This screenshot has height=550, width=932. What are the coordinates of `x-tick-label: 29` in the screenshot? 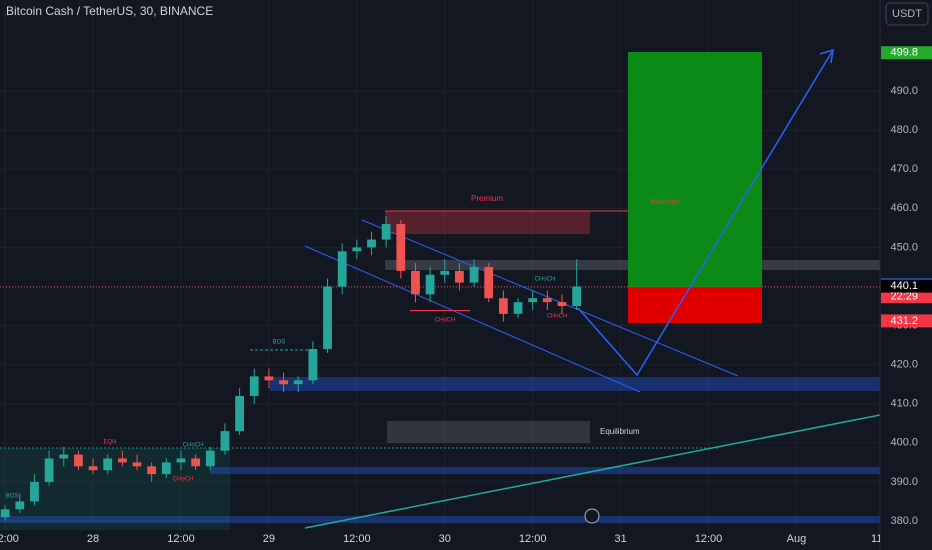 It's located at (269, 539).